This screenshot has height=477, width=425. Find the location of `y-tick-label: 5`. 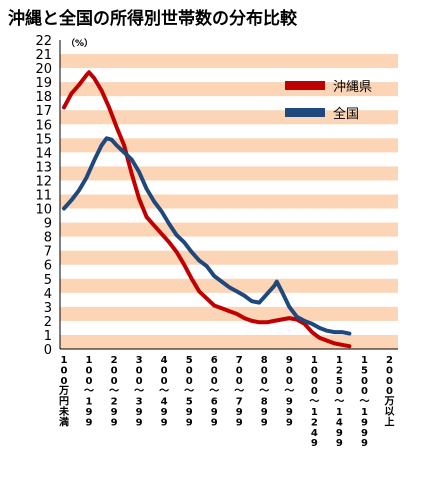

y-tick-label: 5 is located at coordinates (48, 280).